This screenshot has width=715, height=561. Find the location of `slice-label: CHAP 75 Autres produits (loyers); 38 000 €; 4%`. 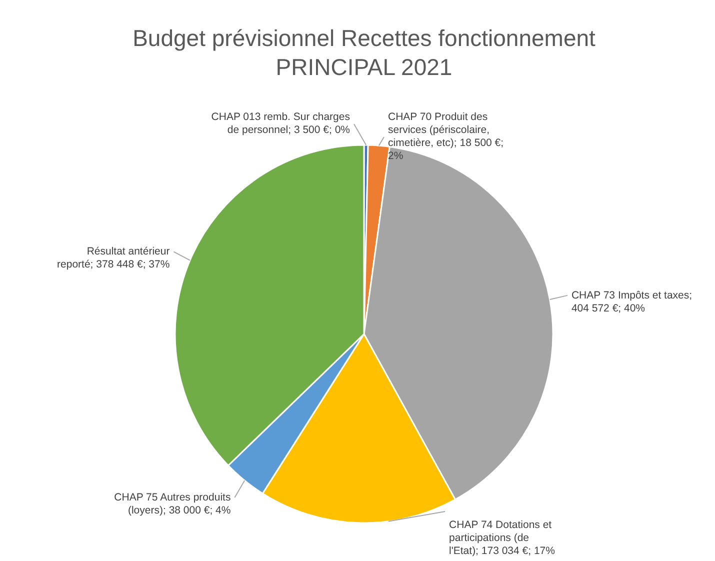

slice-label: CHAP 75 Autres produits (loyers); 38 000 €; 4% is located at coordinates (172, 504).